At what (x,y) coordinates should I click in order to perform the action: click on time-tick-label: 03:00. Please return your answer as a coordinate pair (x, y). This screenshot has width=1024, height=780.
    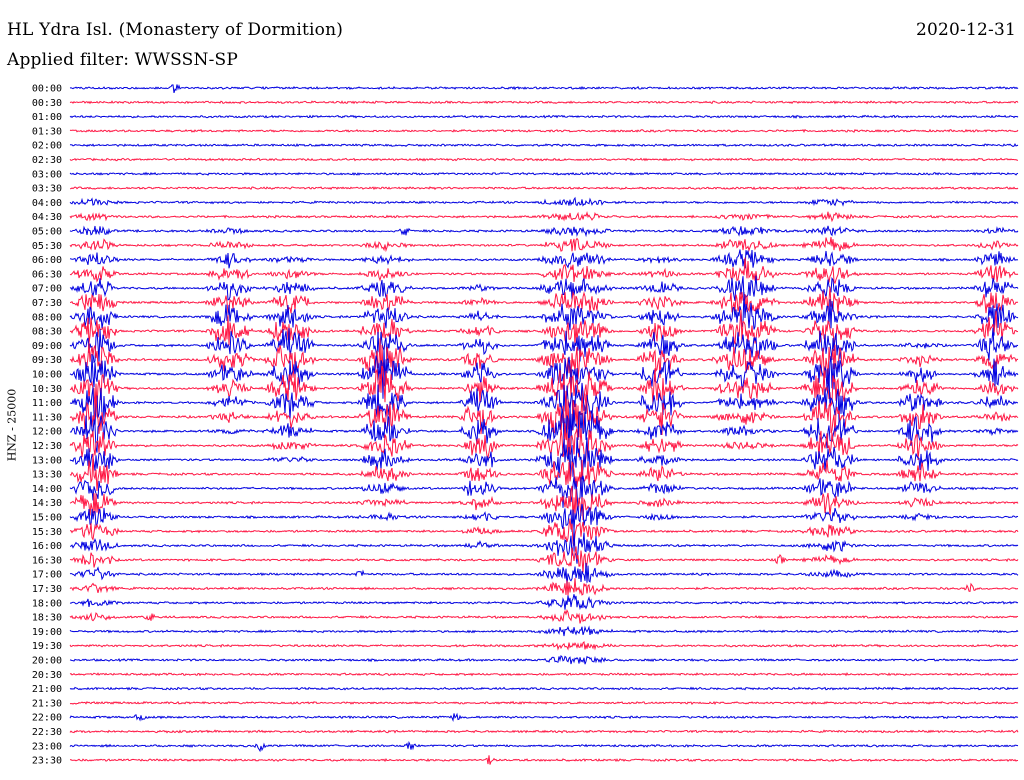
    Looking at the image, I should click on (47, 174).